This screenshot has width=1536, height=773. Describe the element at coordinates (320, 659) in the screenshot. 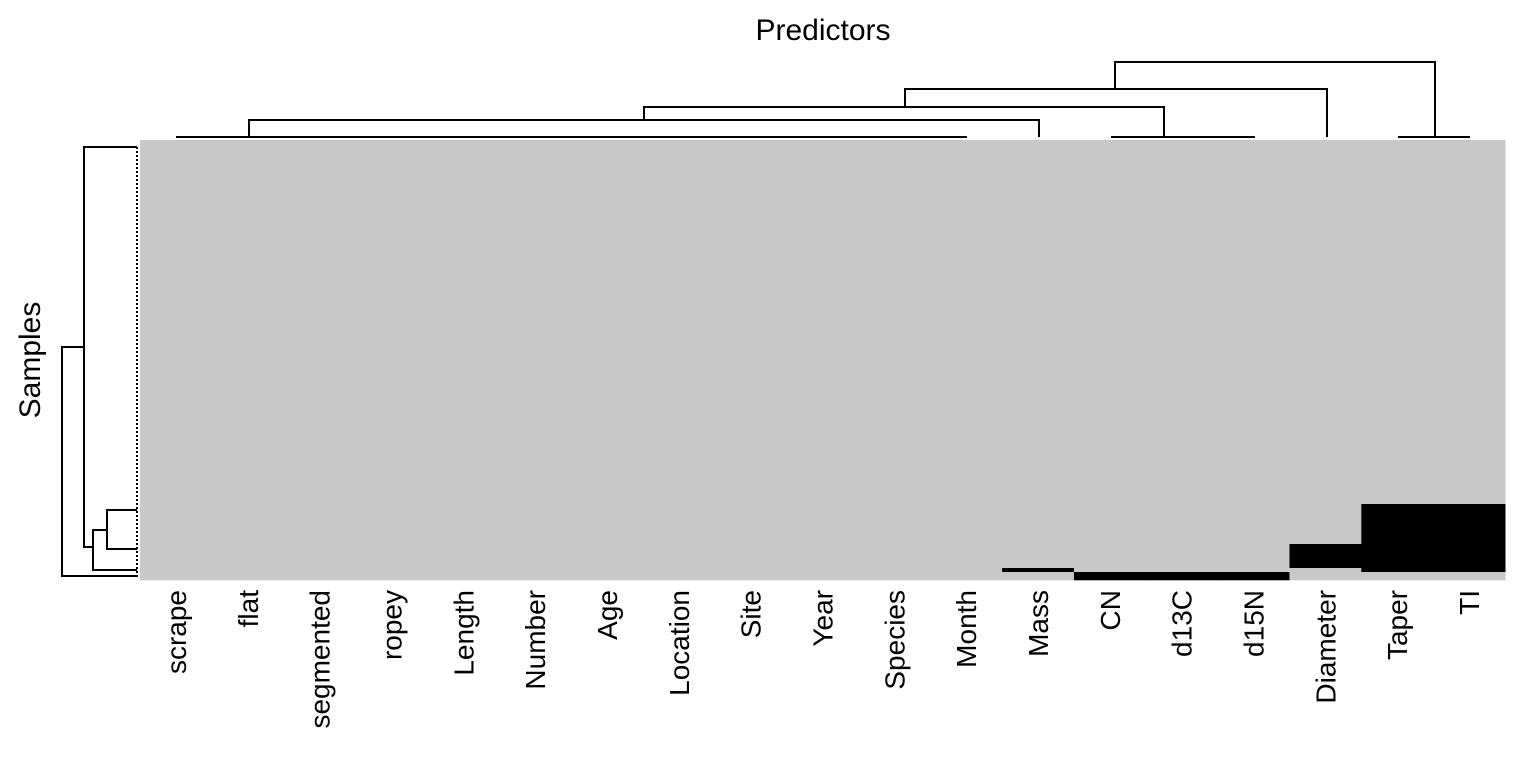

I see `x-tick-label: segmented` at that location.